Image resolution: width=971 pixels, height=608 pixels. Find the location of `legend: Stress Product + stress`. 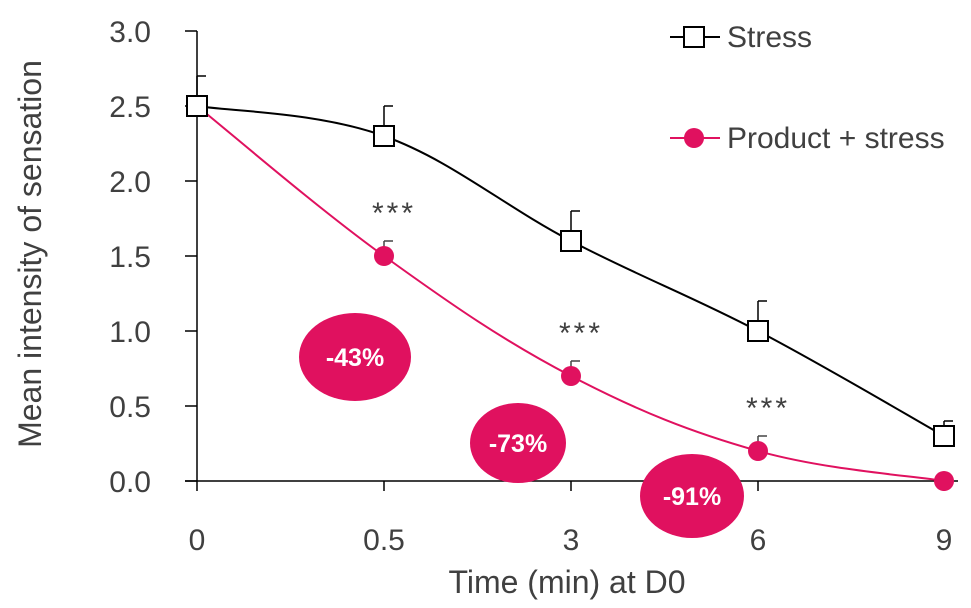

legend: Stress Product + stress is located at coordinates (807, 88).